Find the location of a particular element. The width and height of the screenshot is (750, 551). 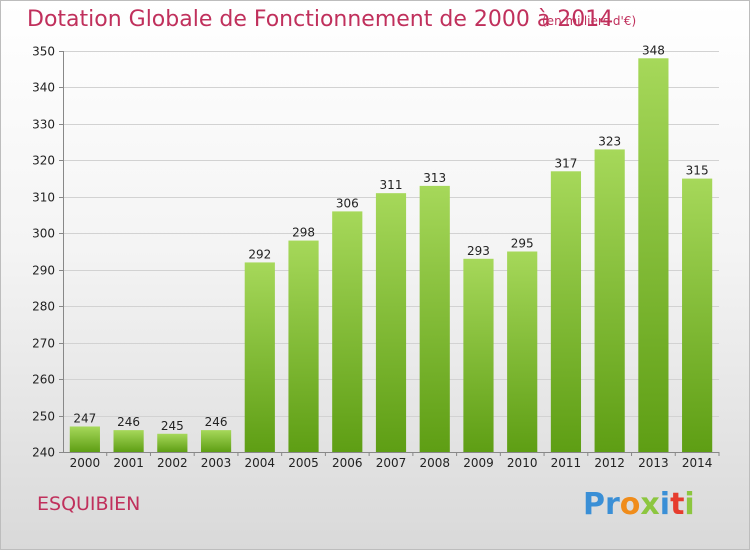

x-tick-label: 2003 is located at coordinates (216, 463).